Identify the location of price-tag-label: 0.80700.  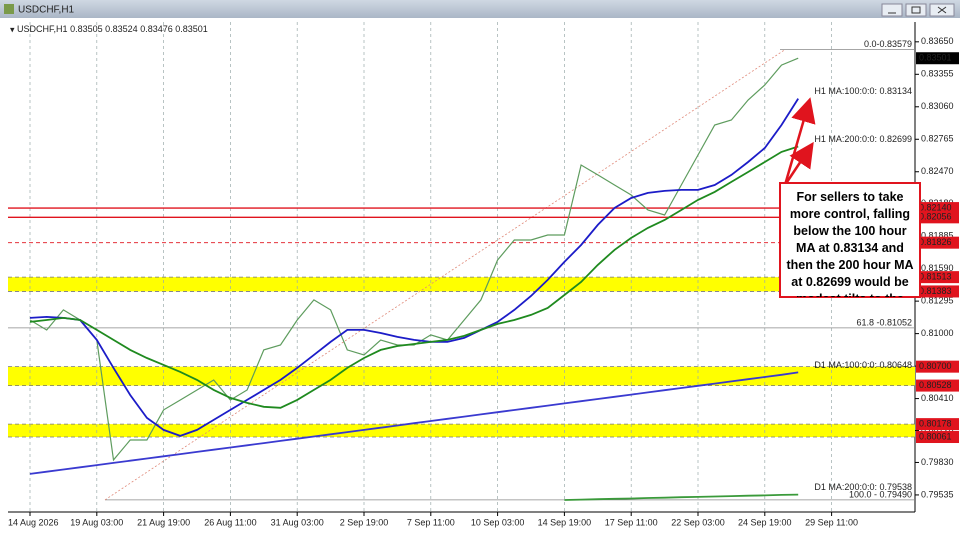
(935, 366).